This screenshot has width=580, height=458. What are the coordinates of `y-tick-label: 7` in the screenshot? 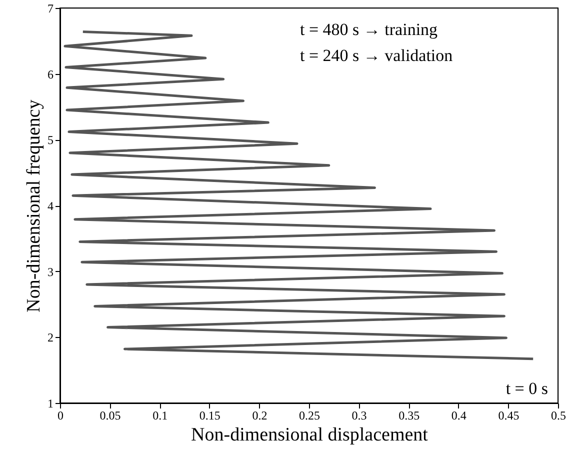 It's located at (51, 9).